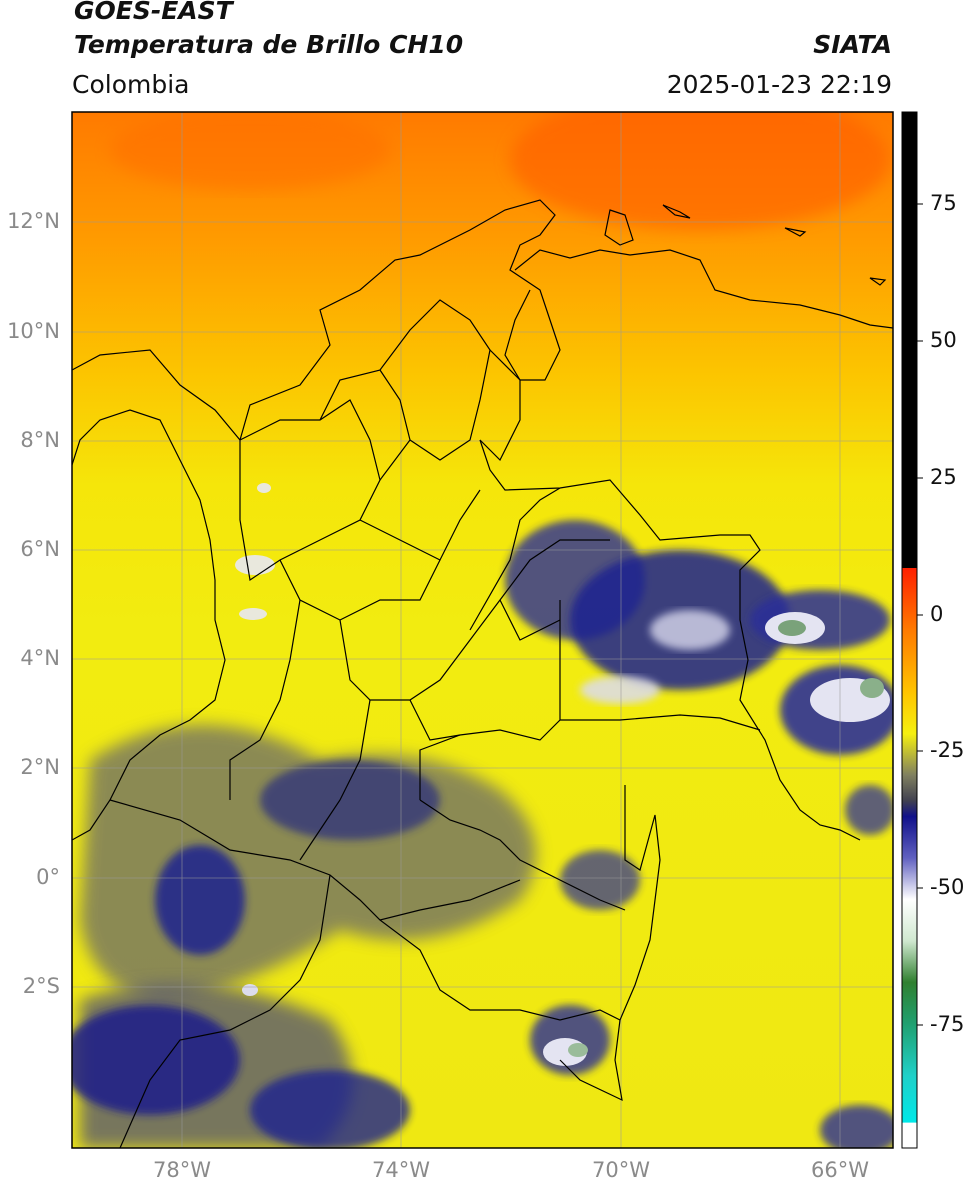 The width and height of the screenshot is (966, 1190). I want to click on lat-label-2s: 2°S, so click(41, 986).